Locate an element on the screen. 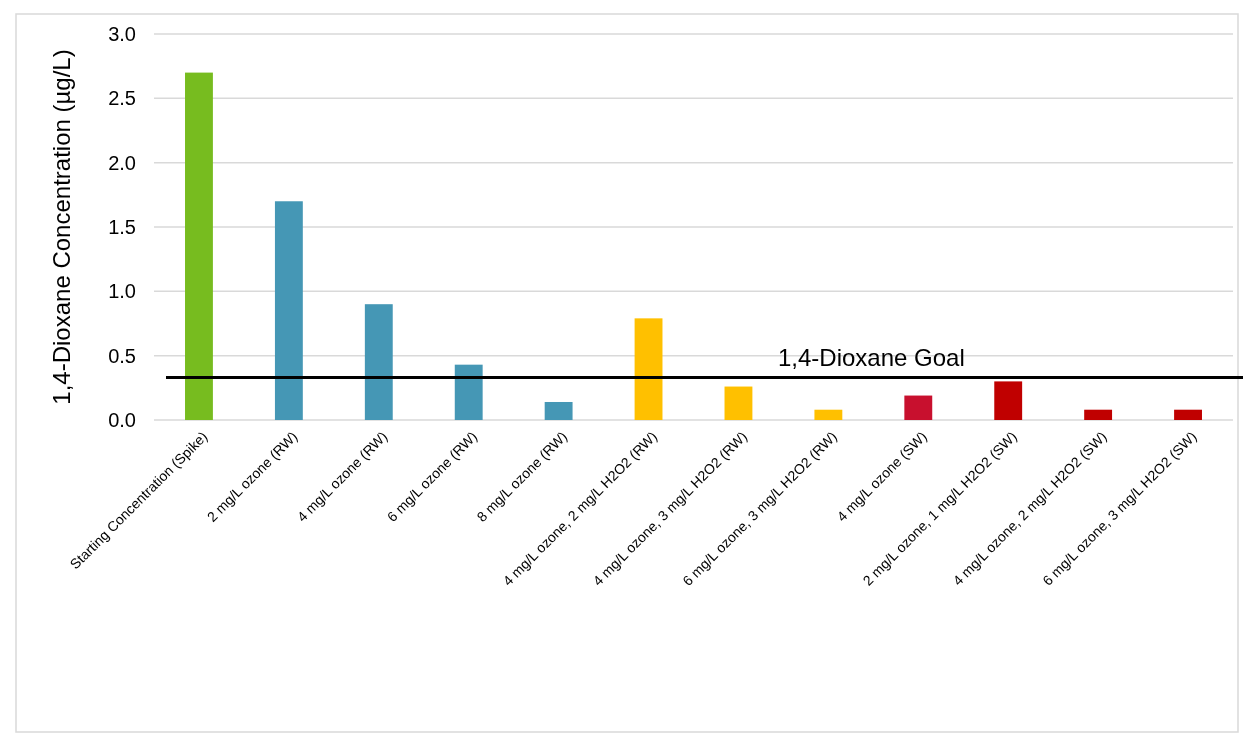 The image size is (1252, 742). y-axis-title: 1,4-Dioxane Concentration (µg/L) is located at coordinates (61, 227).